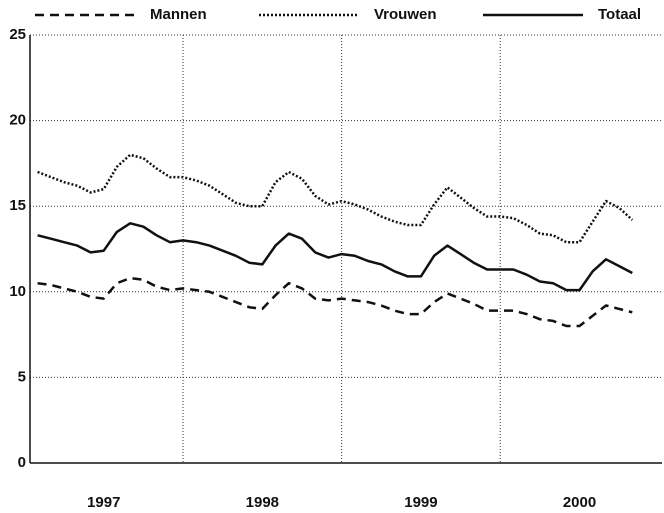 Image resolution: width=664 pixels, height=513 pixels. Describe the element at coordinates (17, 34) in the screenshot. I see `y-tick-label: 25` at that location.